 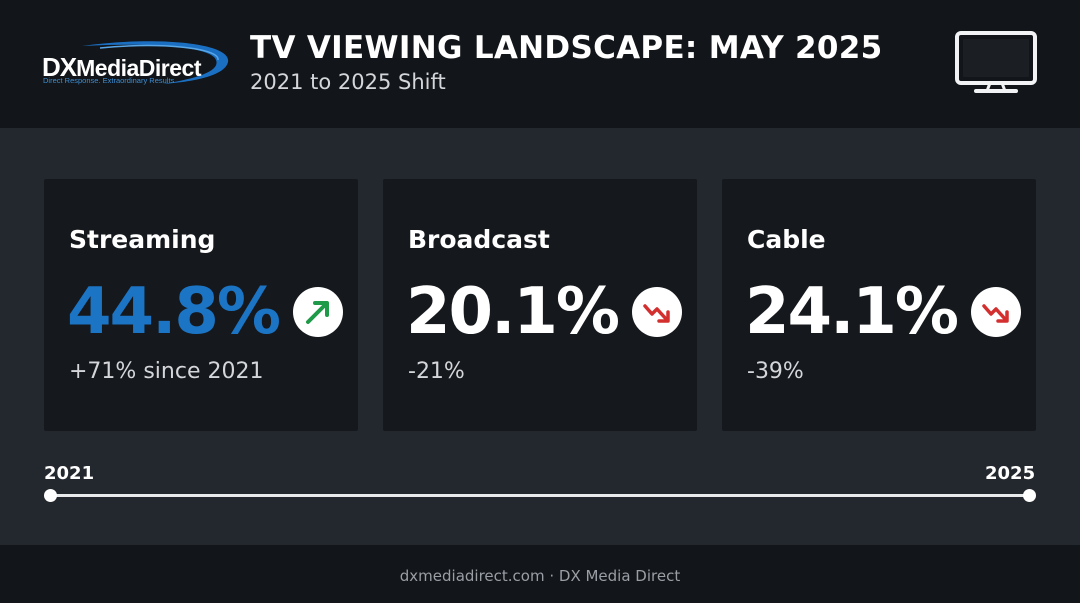 I want to click on logo-brand-rest: MediaDirect, so click(x=138, y=68).